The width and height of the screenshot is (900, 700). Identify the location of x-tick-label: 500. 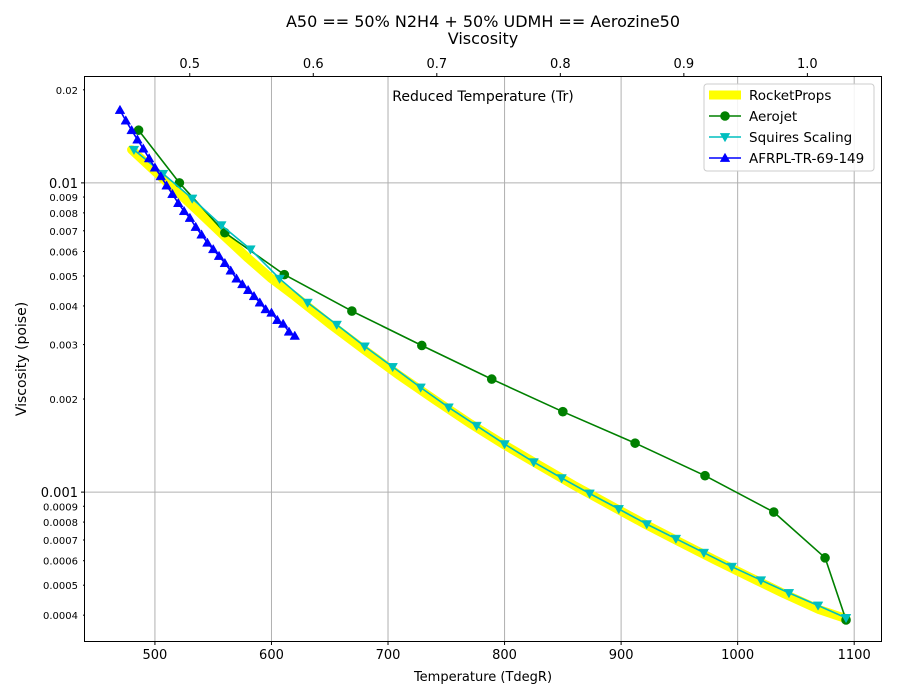
(155, 655).